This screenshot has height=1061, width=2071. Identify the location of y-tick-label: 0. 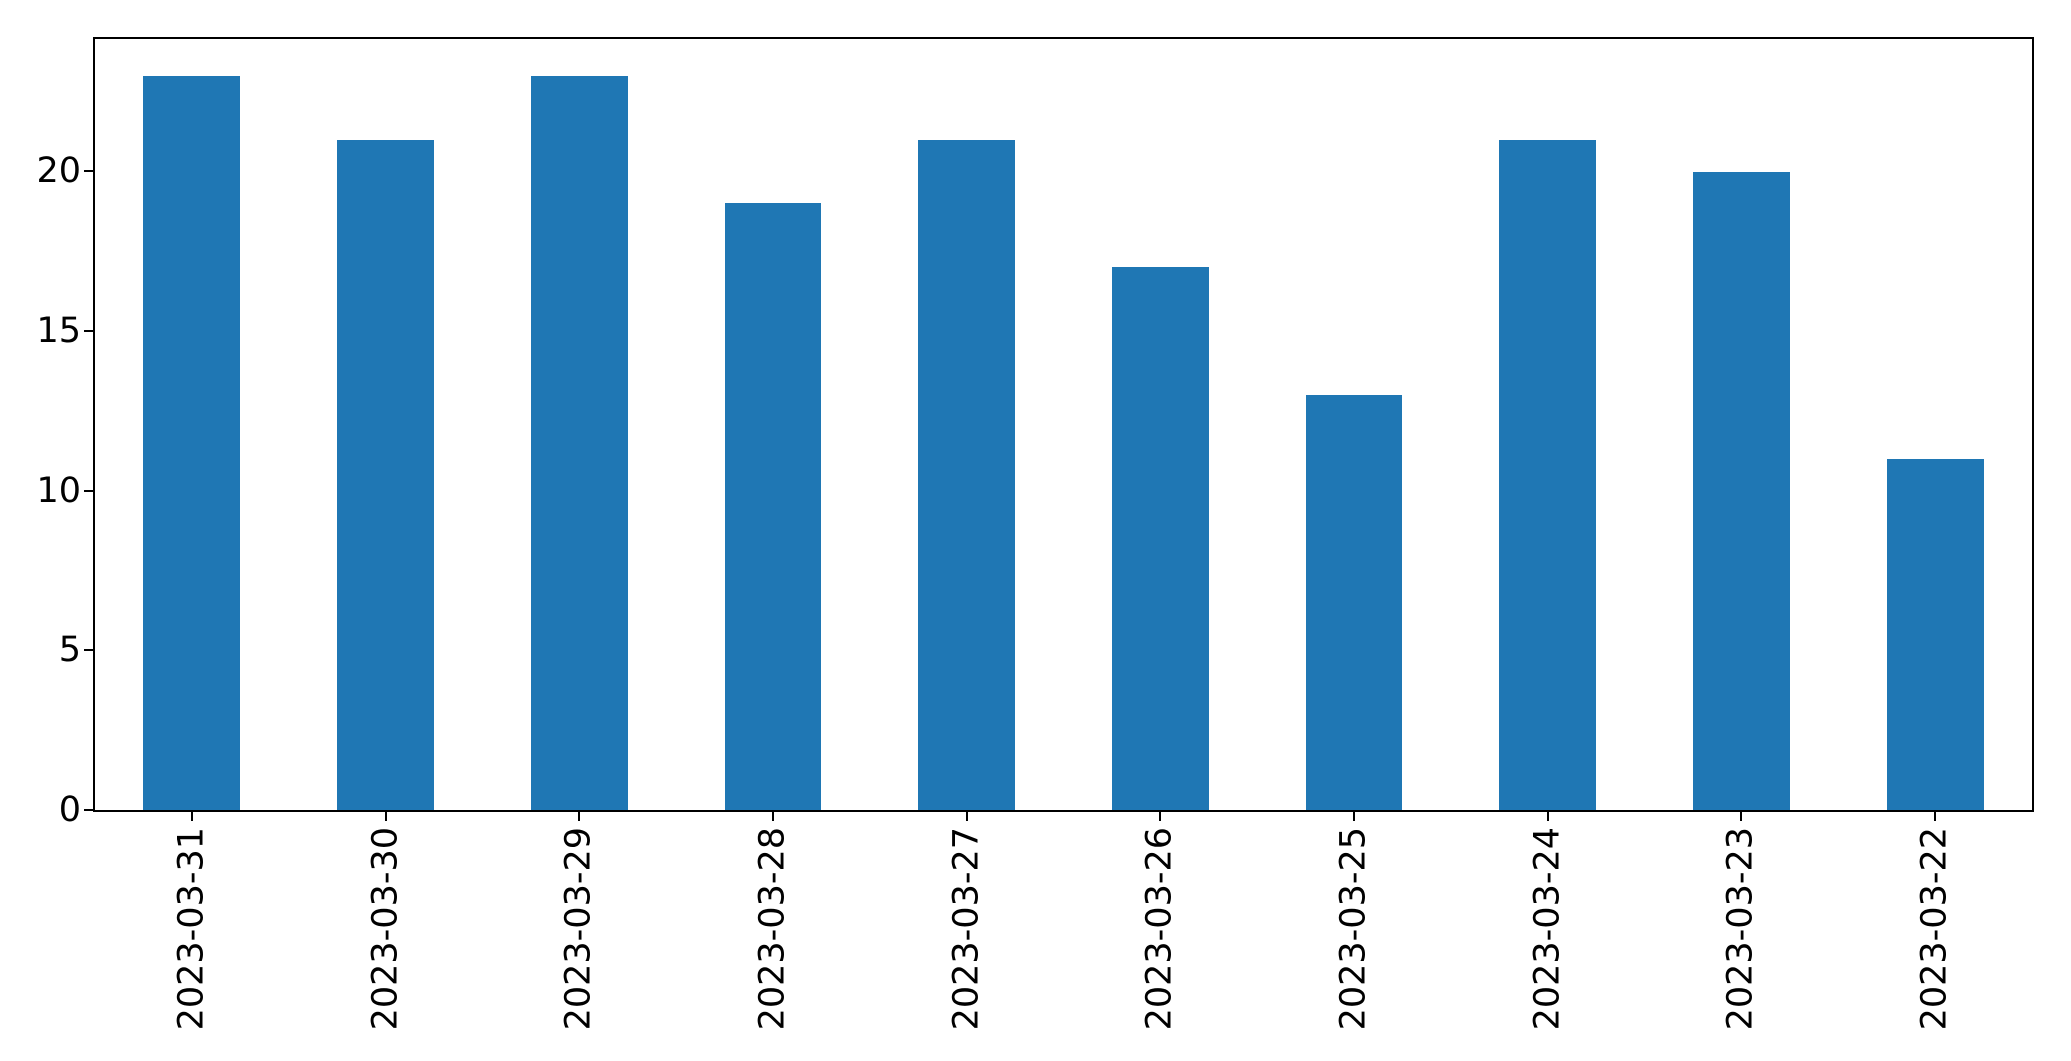
(69, 809).